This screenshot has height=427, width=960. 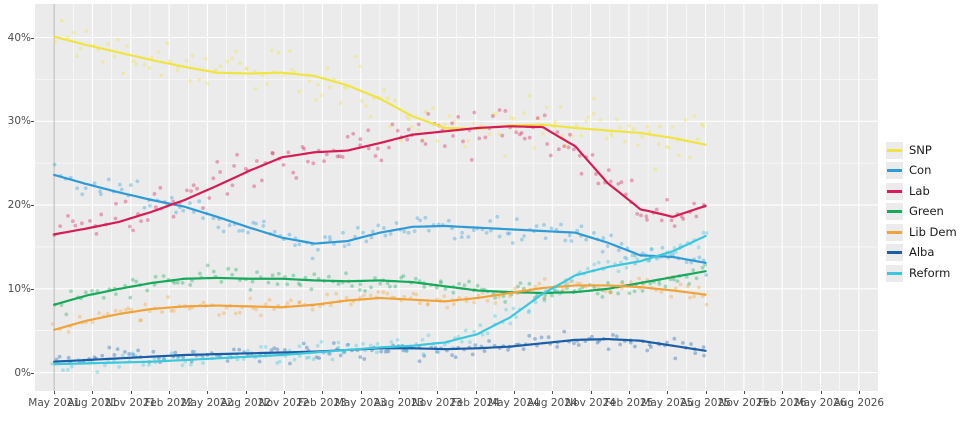 What do you see at coordinates (552, 403) in the screenshot?
I see `x-tick-label: Aug 2024` at bounding box center [552, 403].